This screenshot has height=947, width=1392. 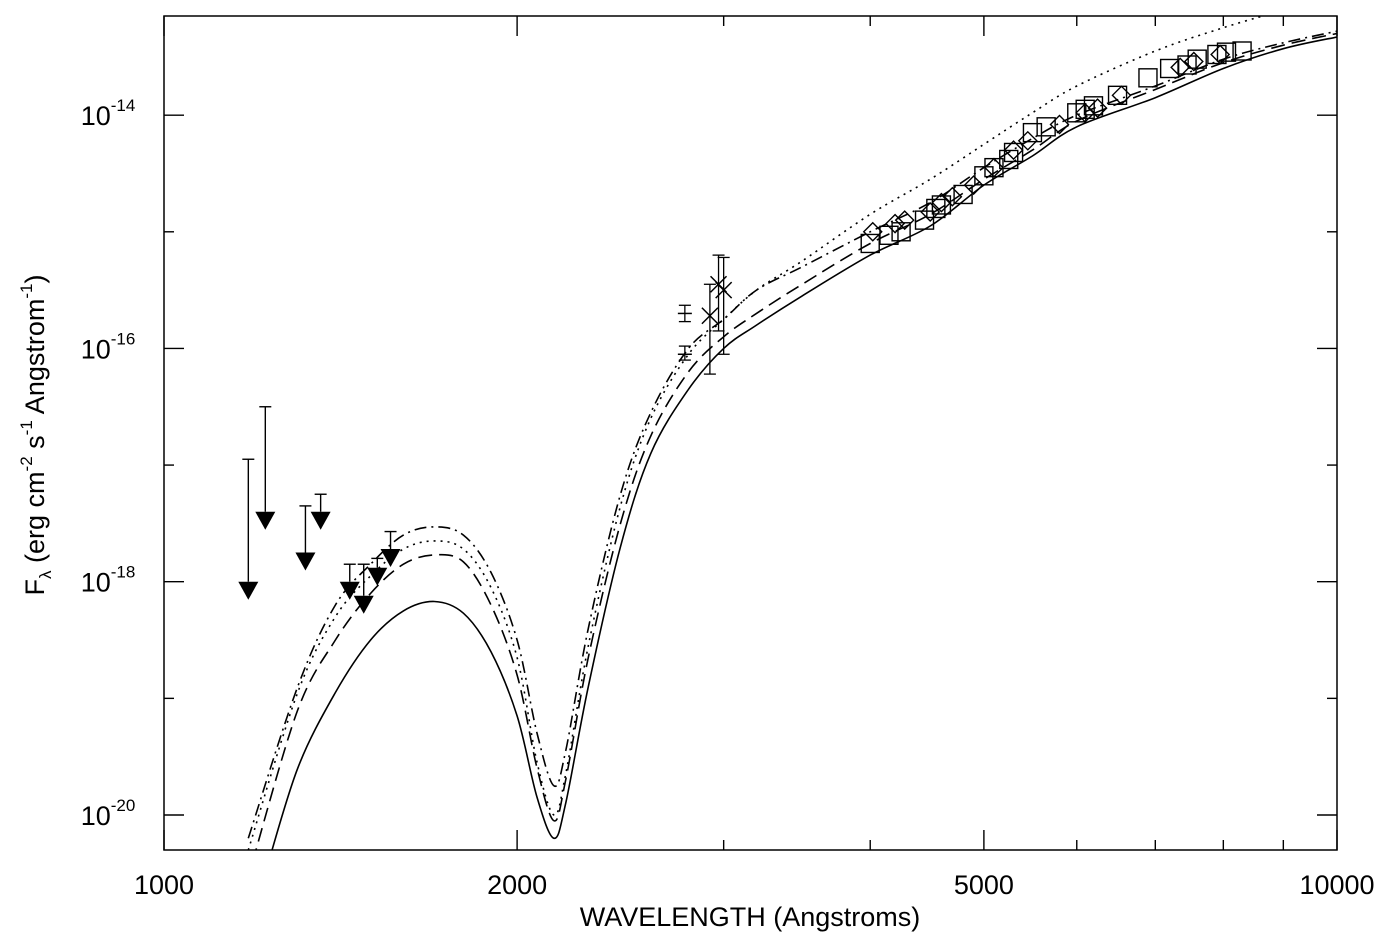 What do you see at coordinates (26, 291) in the screenshot?
I see `y-title-part-7: -1` at bounding box center [26, 291].